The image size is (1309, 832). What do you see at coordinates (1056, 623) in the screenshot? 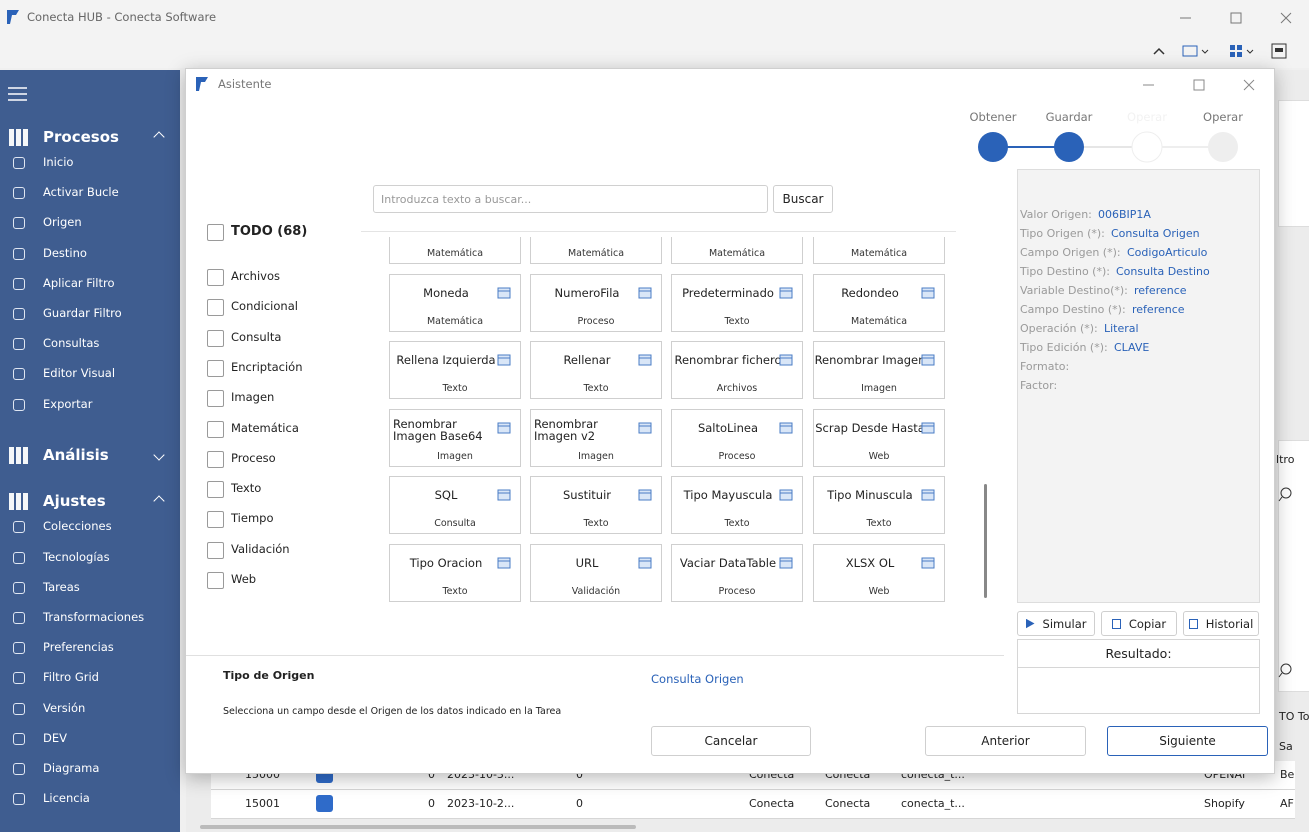
I see `tool-button: Simular` at bounding box center [1056, 623].